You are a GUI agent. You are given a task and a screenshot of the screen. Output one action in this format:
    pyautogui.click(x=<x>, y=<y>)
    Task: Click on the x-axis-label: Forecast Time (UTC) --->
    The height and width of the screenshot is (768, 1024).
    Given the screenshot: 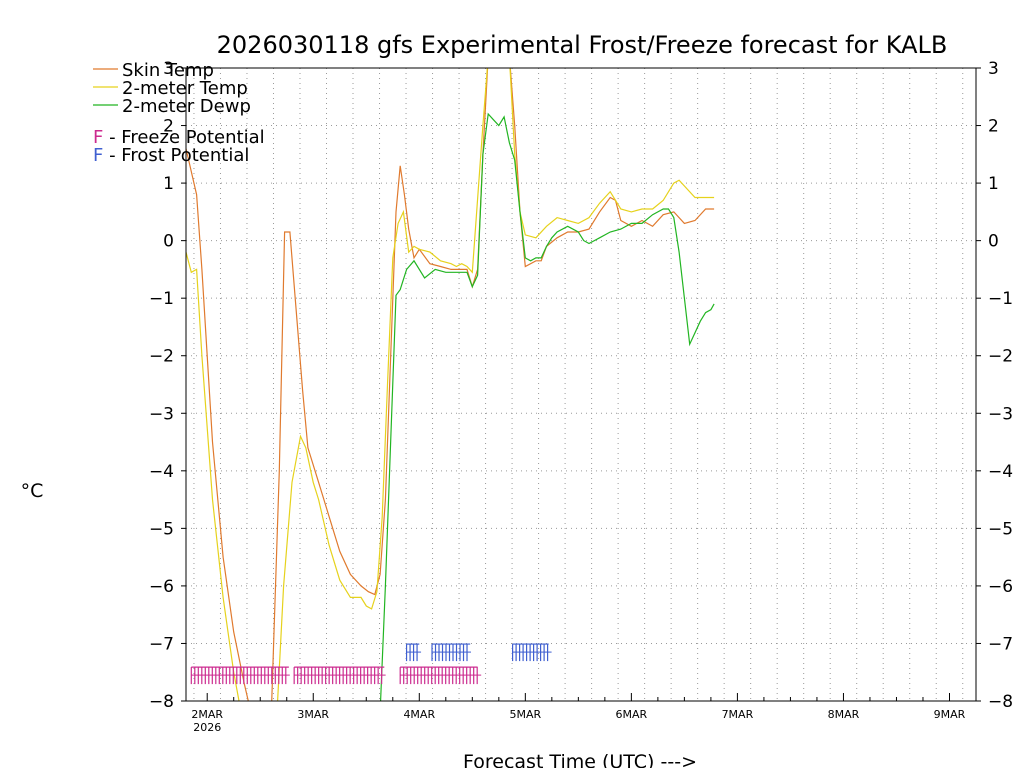 What is the action you would take?
    pyautogui.click(x=580, y=759)
    